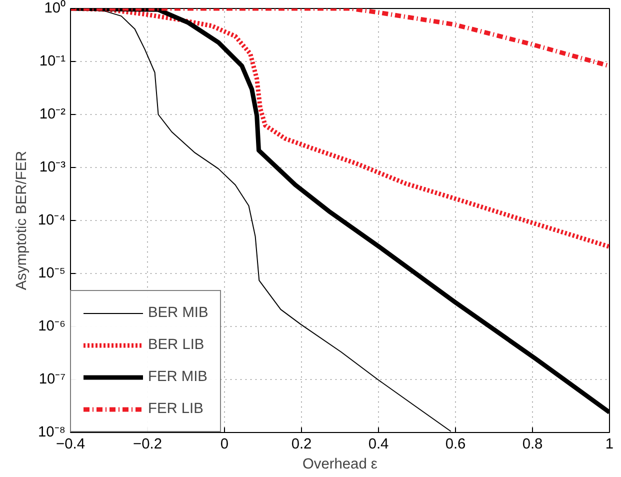  Describe the element at coordinates (455, 444) in the screenshot. I see `x-tick-label: 0.6` at that location.